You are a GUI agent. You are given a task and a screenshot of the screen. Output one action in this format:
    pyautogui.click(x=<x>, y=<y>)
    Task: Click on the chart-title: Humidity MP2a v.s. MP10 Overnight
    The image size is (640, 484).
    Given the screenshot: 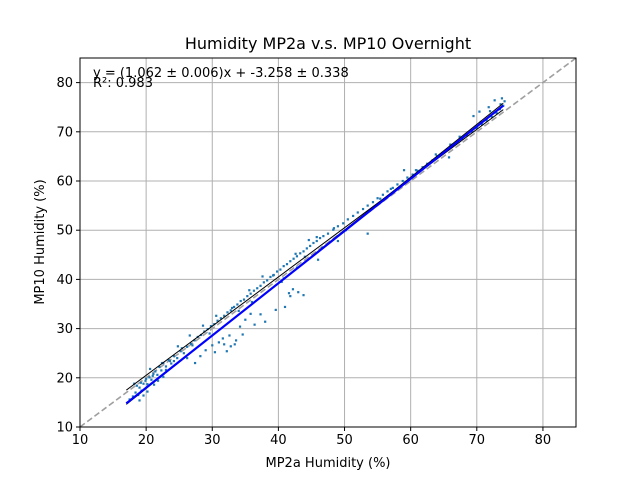 What is the action you would take?
    pyautogui.click(x=328, y=43)
    